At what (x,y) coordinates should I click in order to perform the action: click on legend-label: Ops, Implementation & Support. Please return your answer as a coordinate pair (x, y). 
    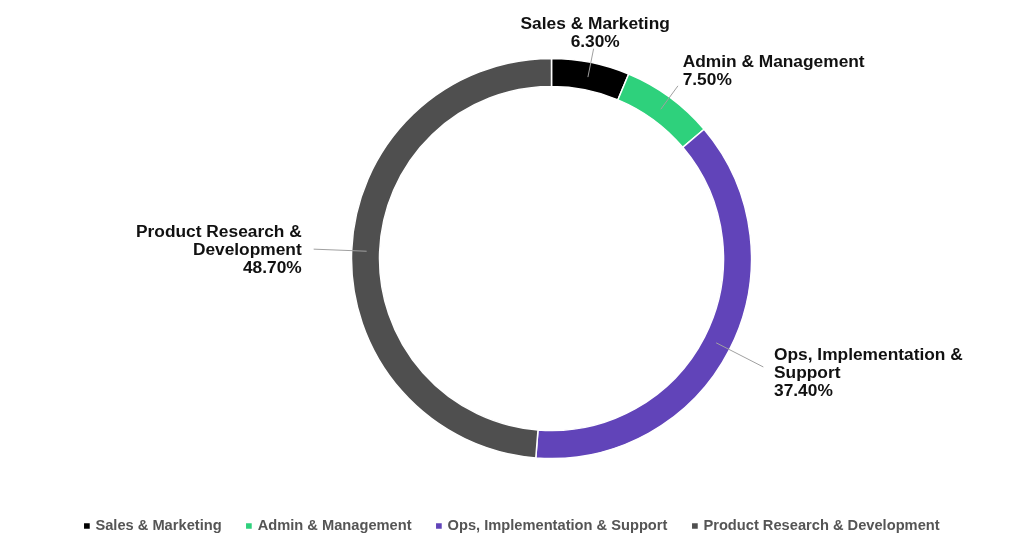
    Looking at the image, I should click on (557, 525).